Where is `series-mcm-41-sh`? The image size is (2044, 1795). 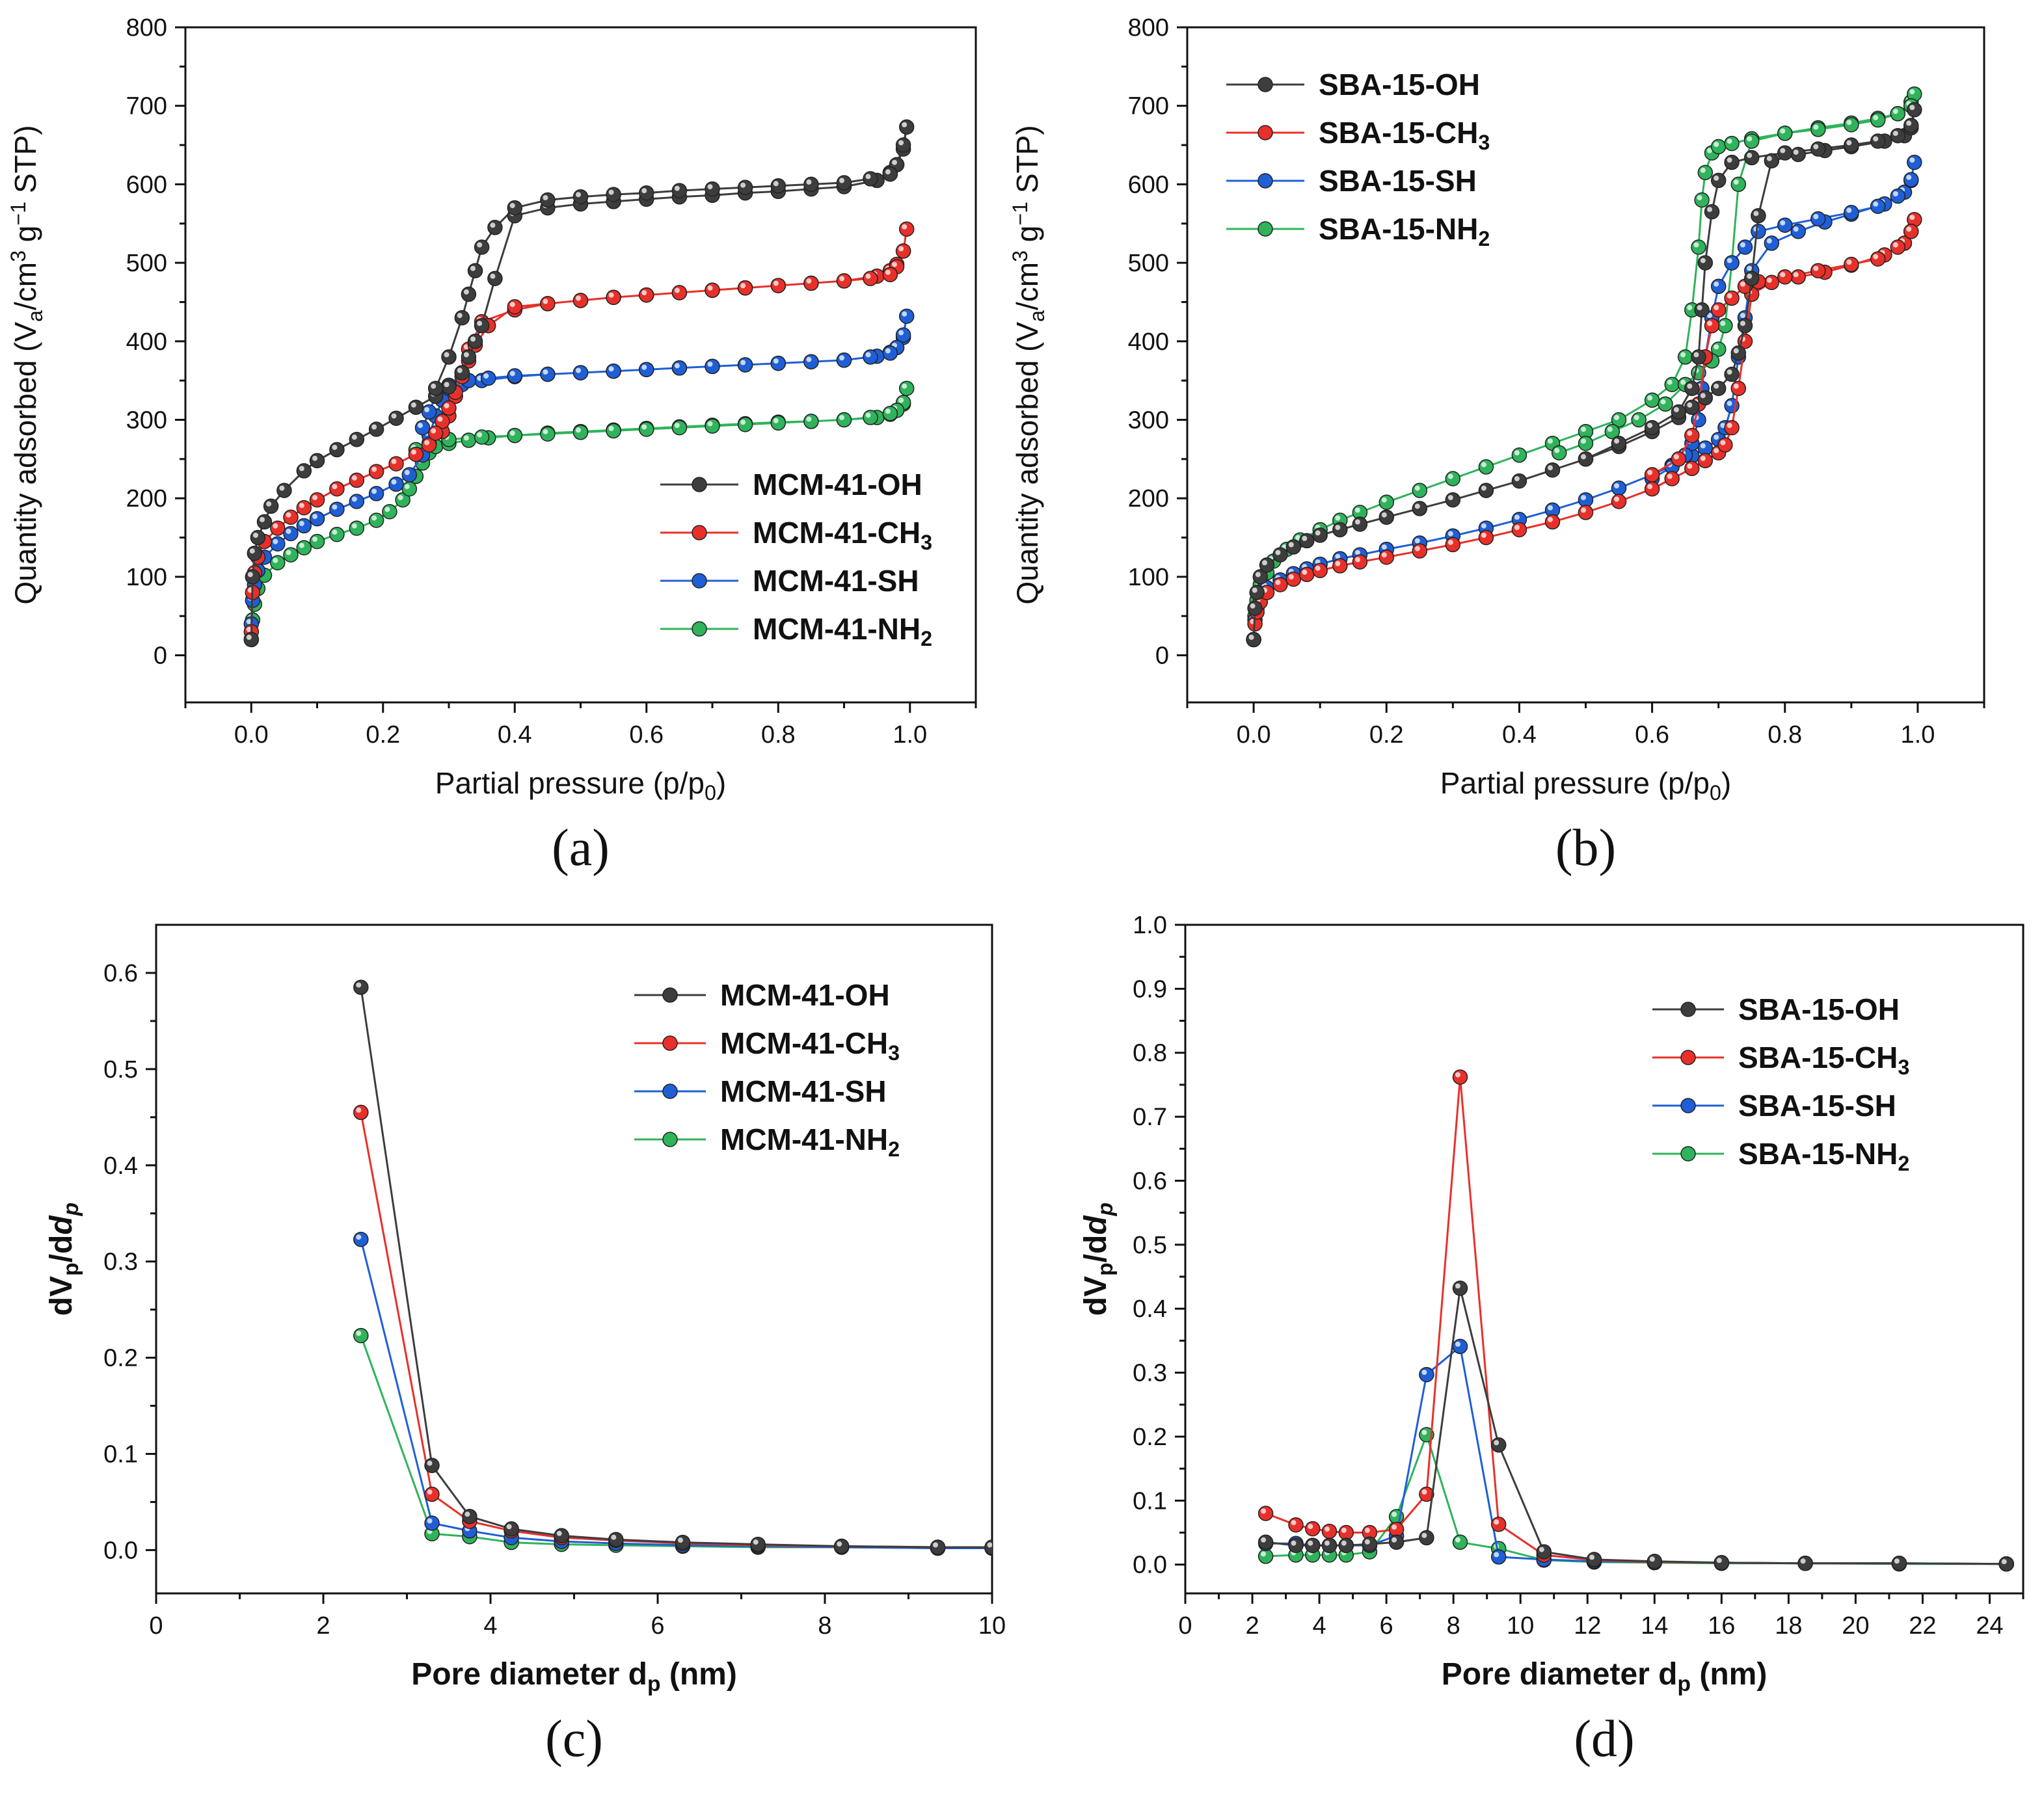
series-mcm-41-sh is located at coordinates (579, 470).